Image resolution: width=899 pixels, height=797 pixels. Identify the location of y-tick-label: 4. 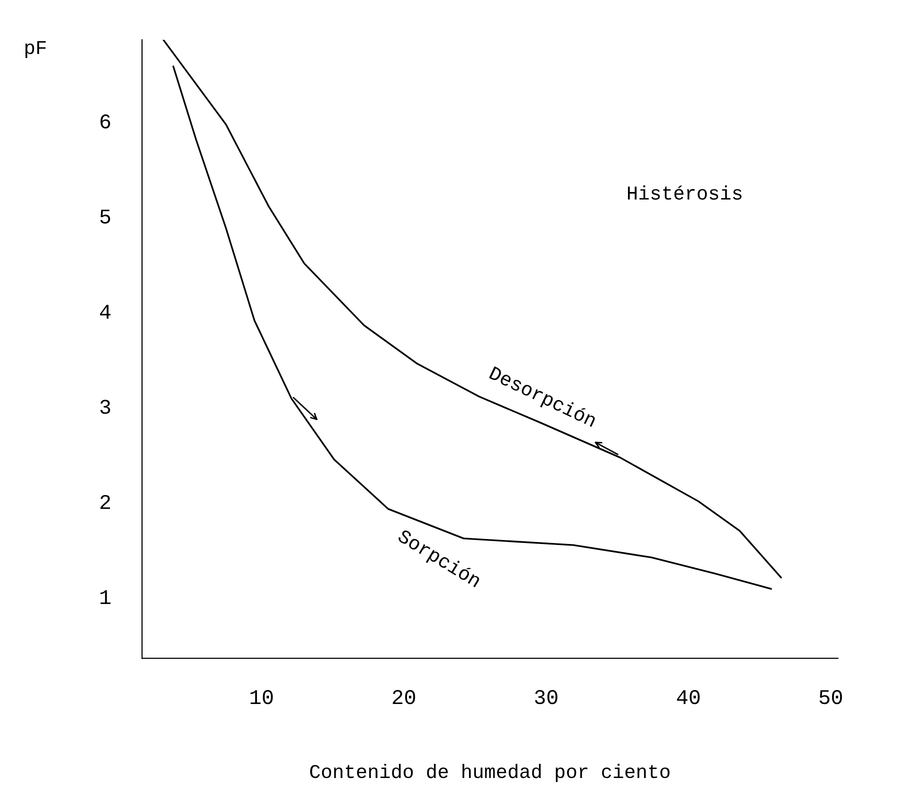
(105, 311).